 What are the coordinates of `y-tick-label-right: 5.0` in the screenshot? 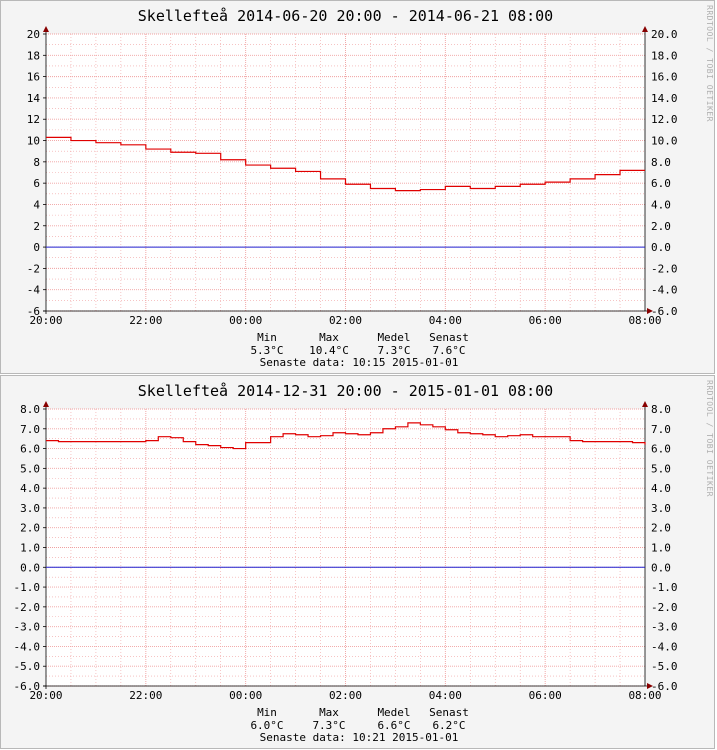 It's located at (661, 468).